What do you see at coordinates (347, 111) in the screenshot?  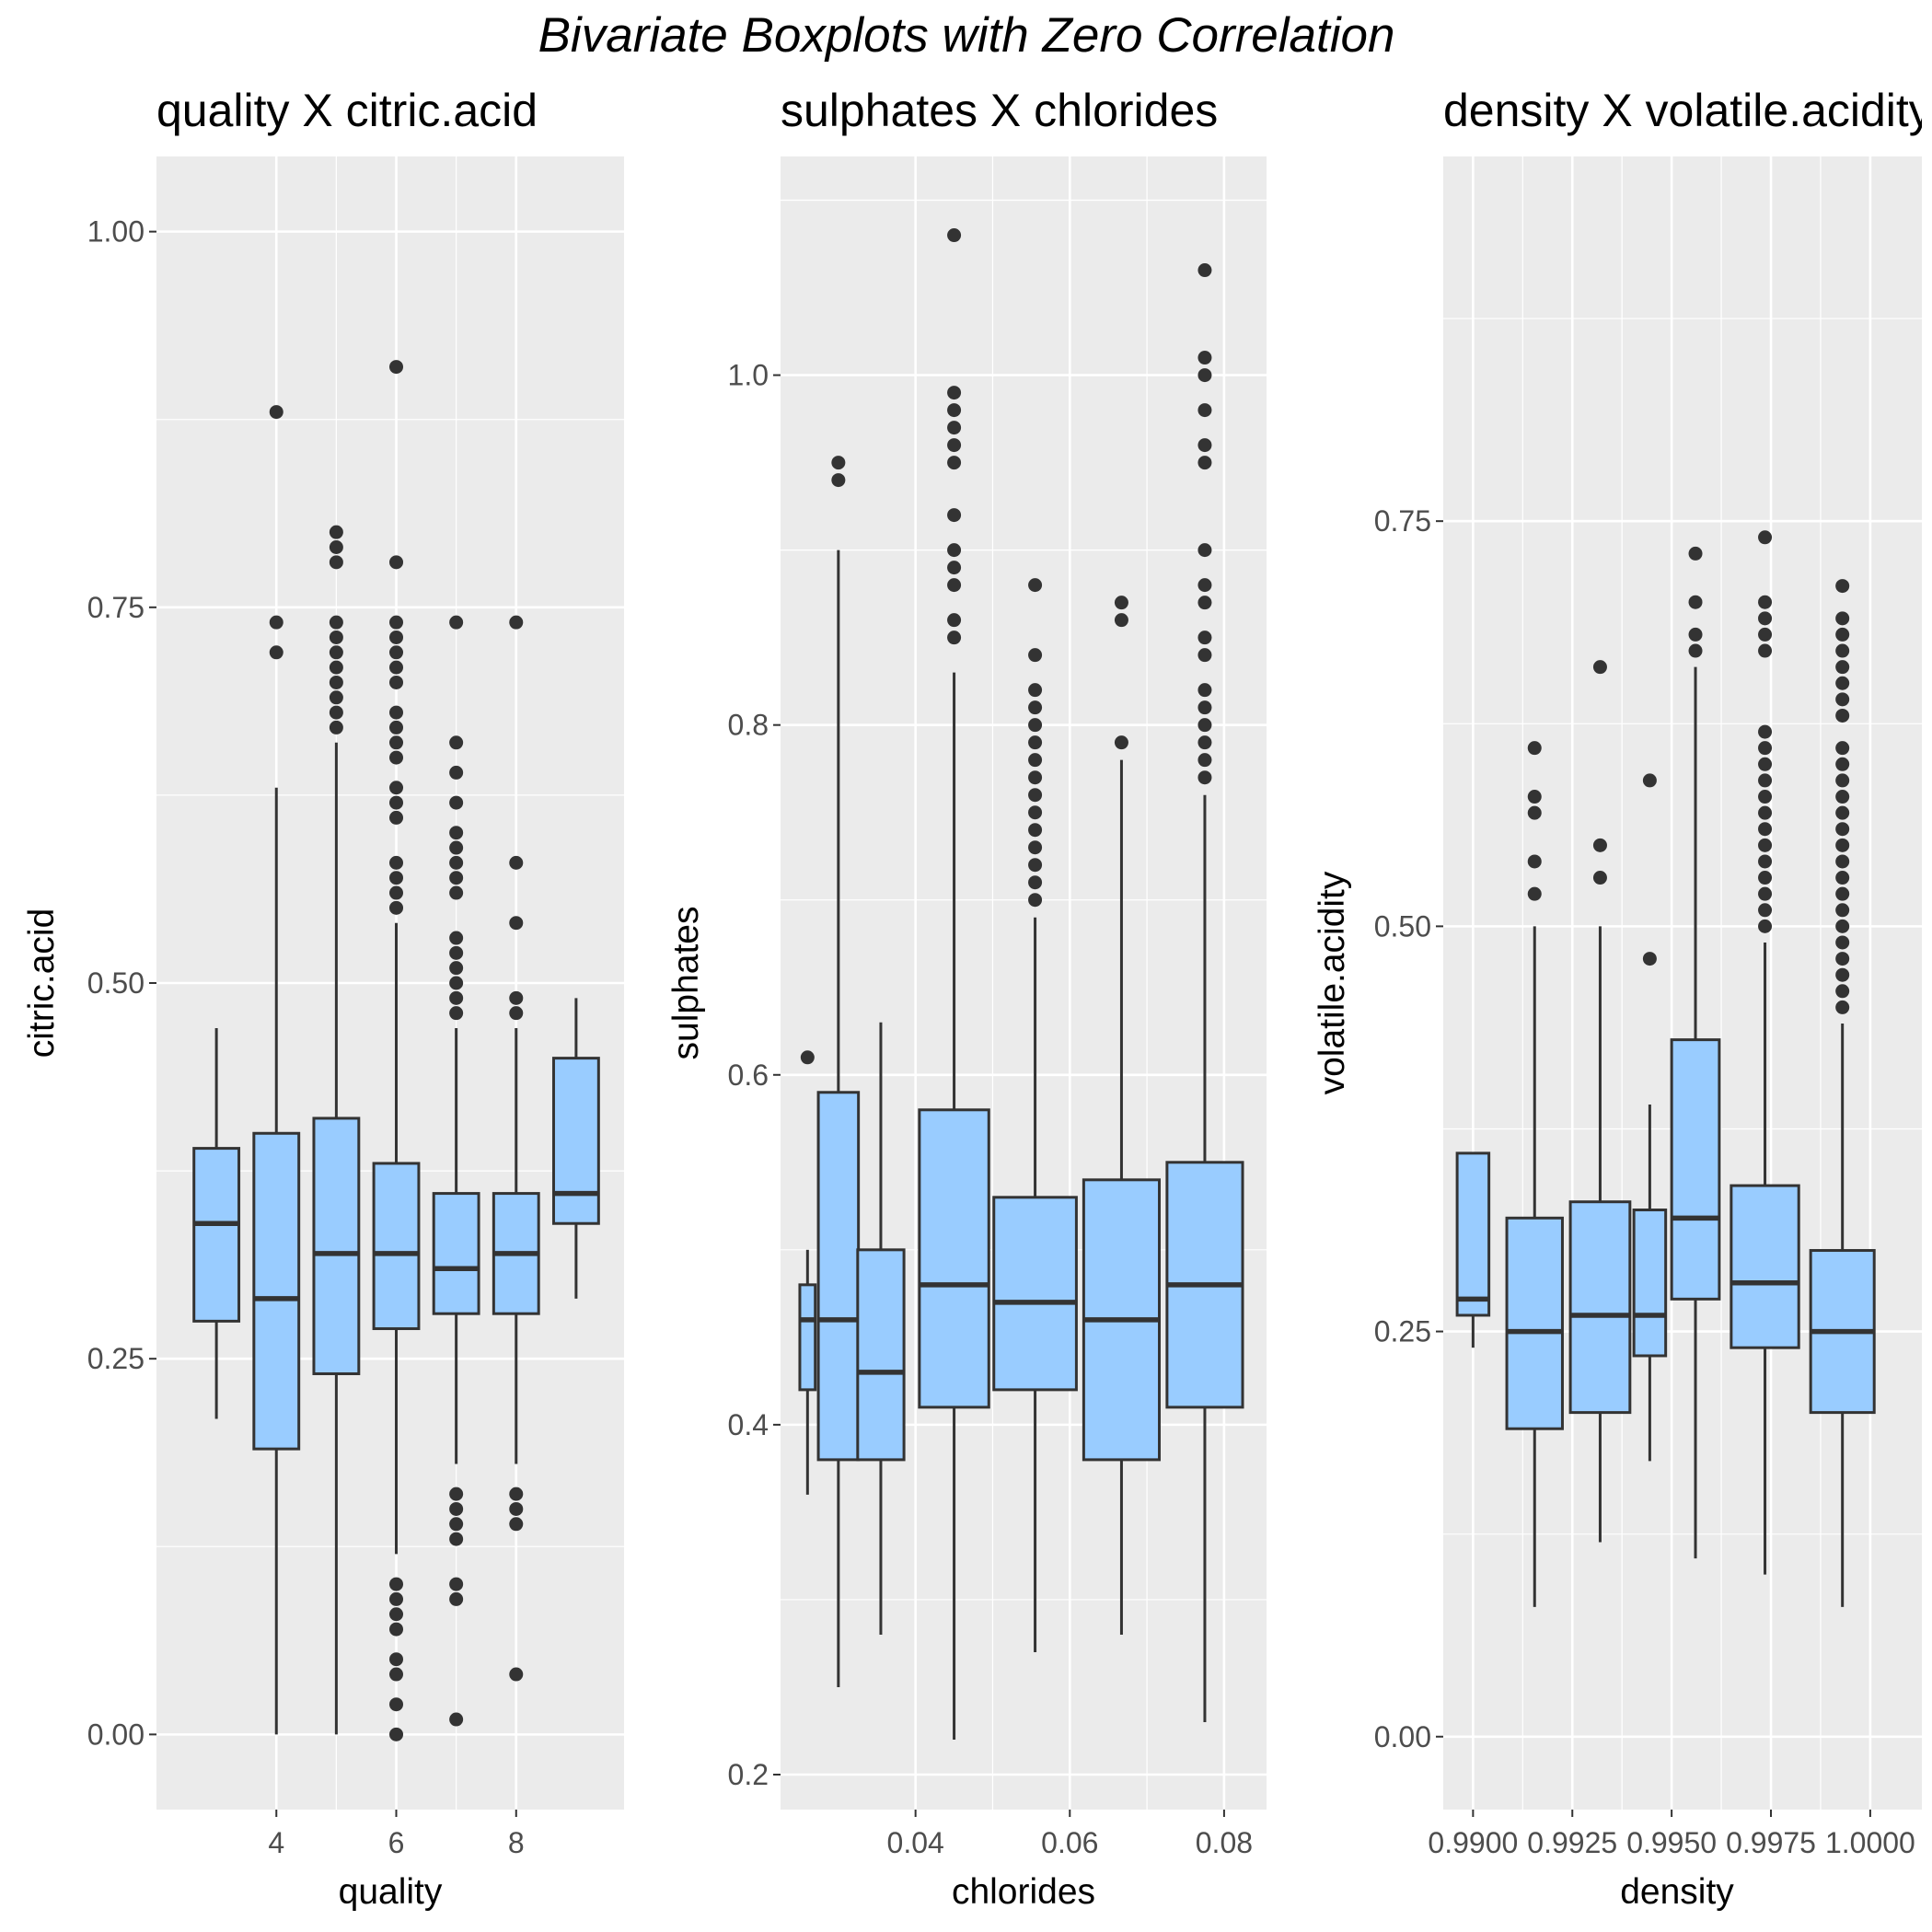 I see `panel-title: quality X citric.acid` at bounding box center [347, 111].